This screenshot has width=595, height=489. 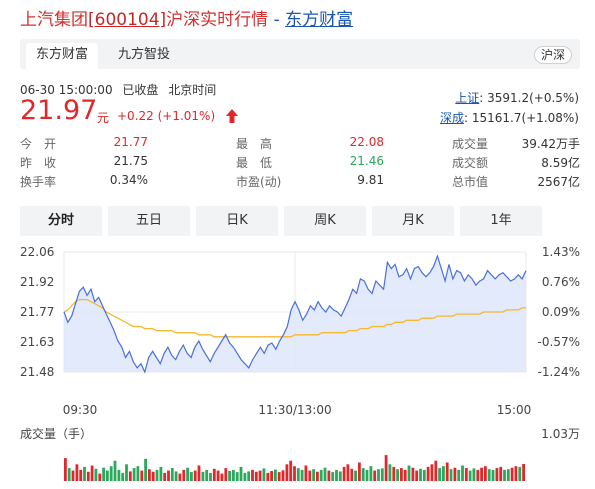 What do you see at coordinates (237, 221) in the screenshot?
I see `tab-daily-k: 日K` at bounding box center [237, 221].